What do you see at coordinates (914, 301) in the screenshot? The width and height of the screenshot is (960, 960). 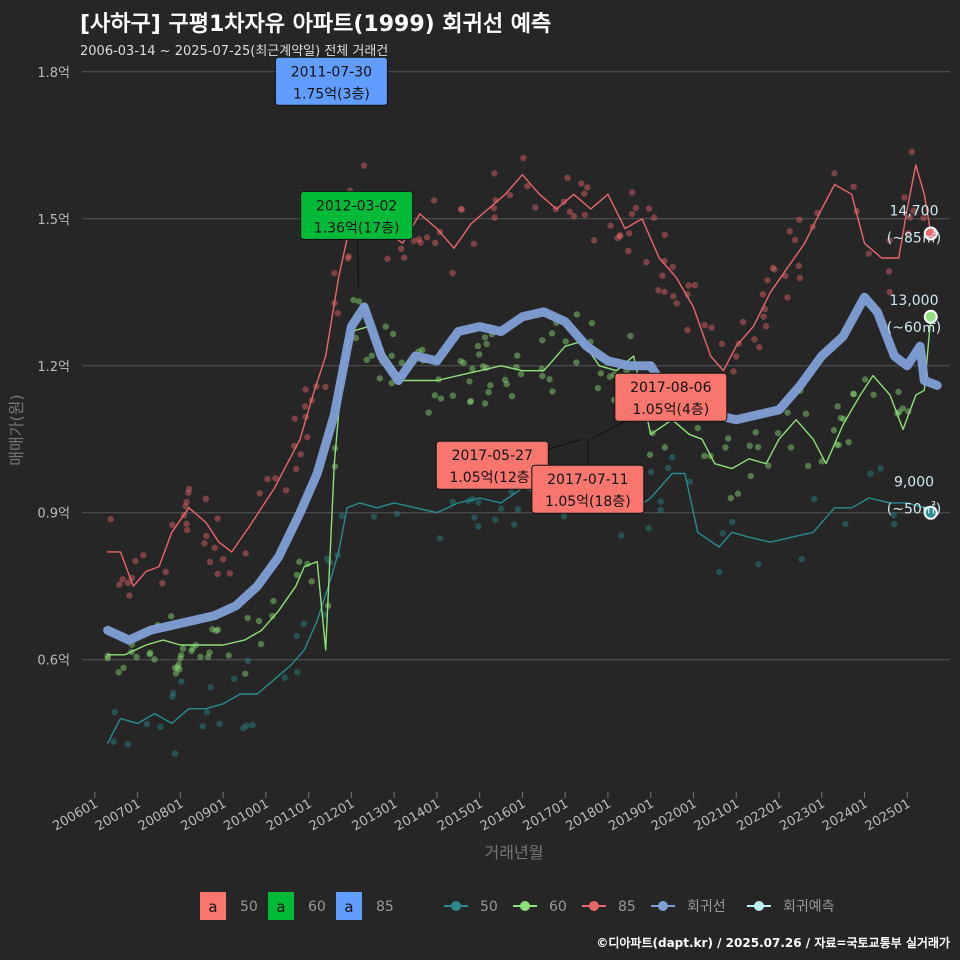 I see `end-label-value: 13,000` at bounding box center [914, 301].